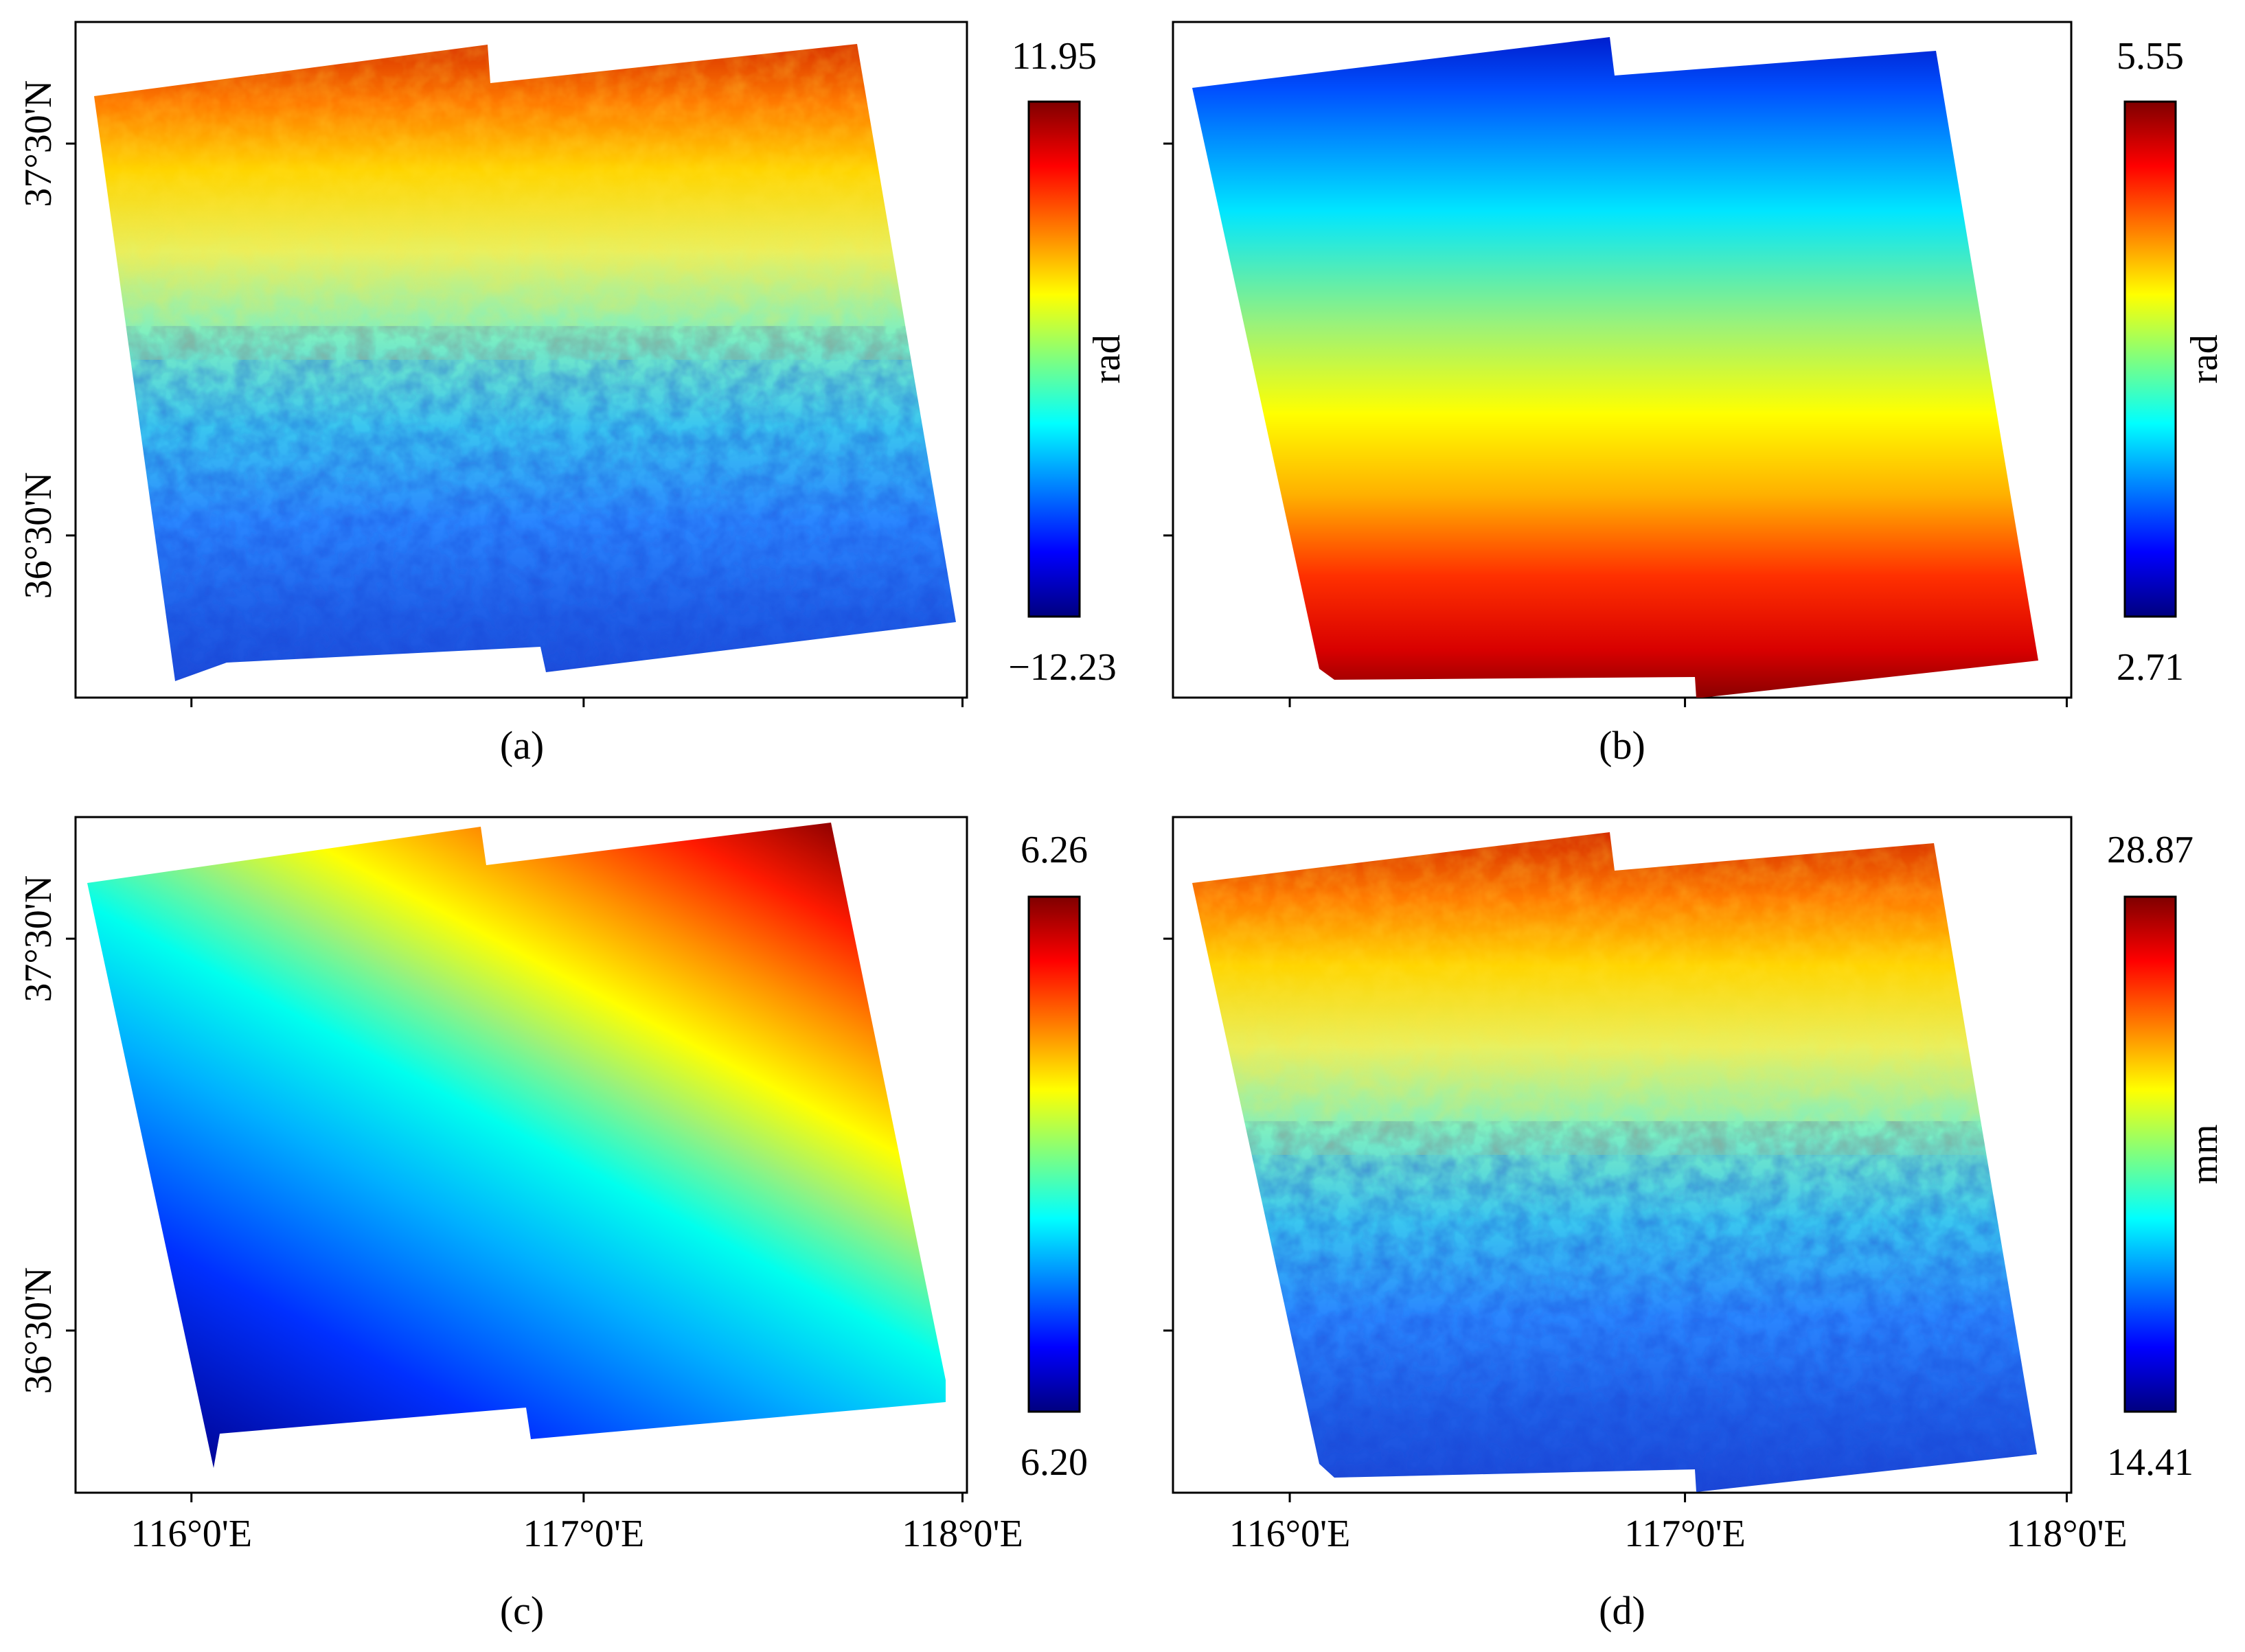 The height and width of the screenshot is (1652, 2245). What do you see at coordinates (1062, 668) in the screenshot?
I see `colorbar-min-label: −12.23` at bounding box center [1062, 668].